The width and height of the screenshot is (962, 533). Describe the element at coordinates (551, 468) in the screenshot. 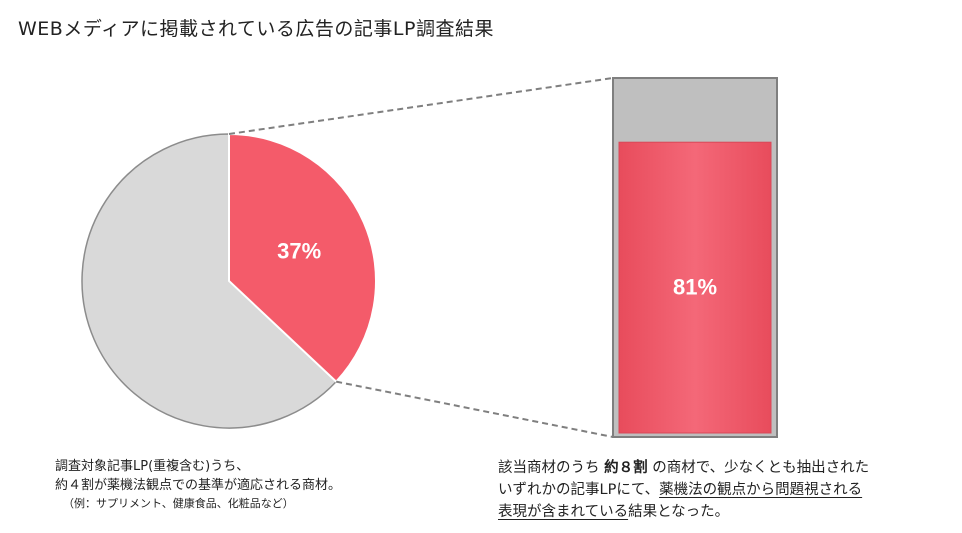

I see `right-note-text: 該当商材のうち` at that location.